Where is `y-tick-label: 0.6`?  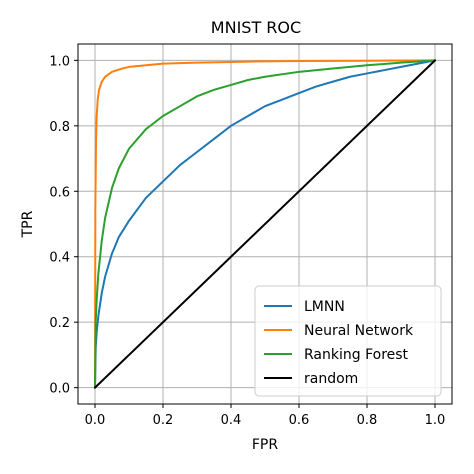 y-tick-label: 0.6 is located at coordinates (59, 192).